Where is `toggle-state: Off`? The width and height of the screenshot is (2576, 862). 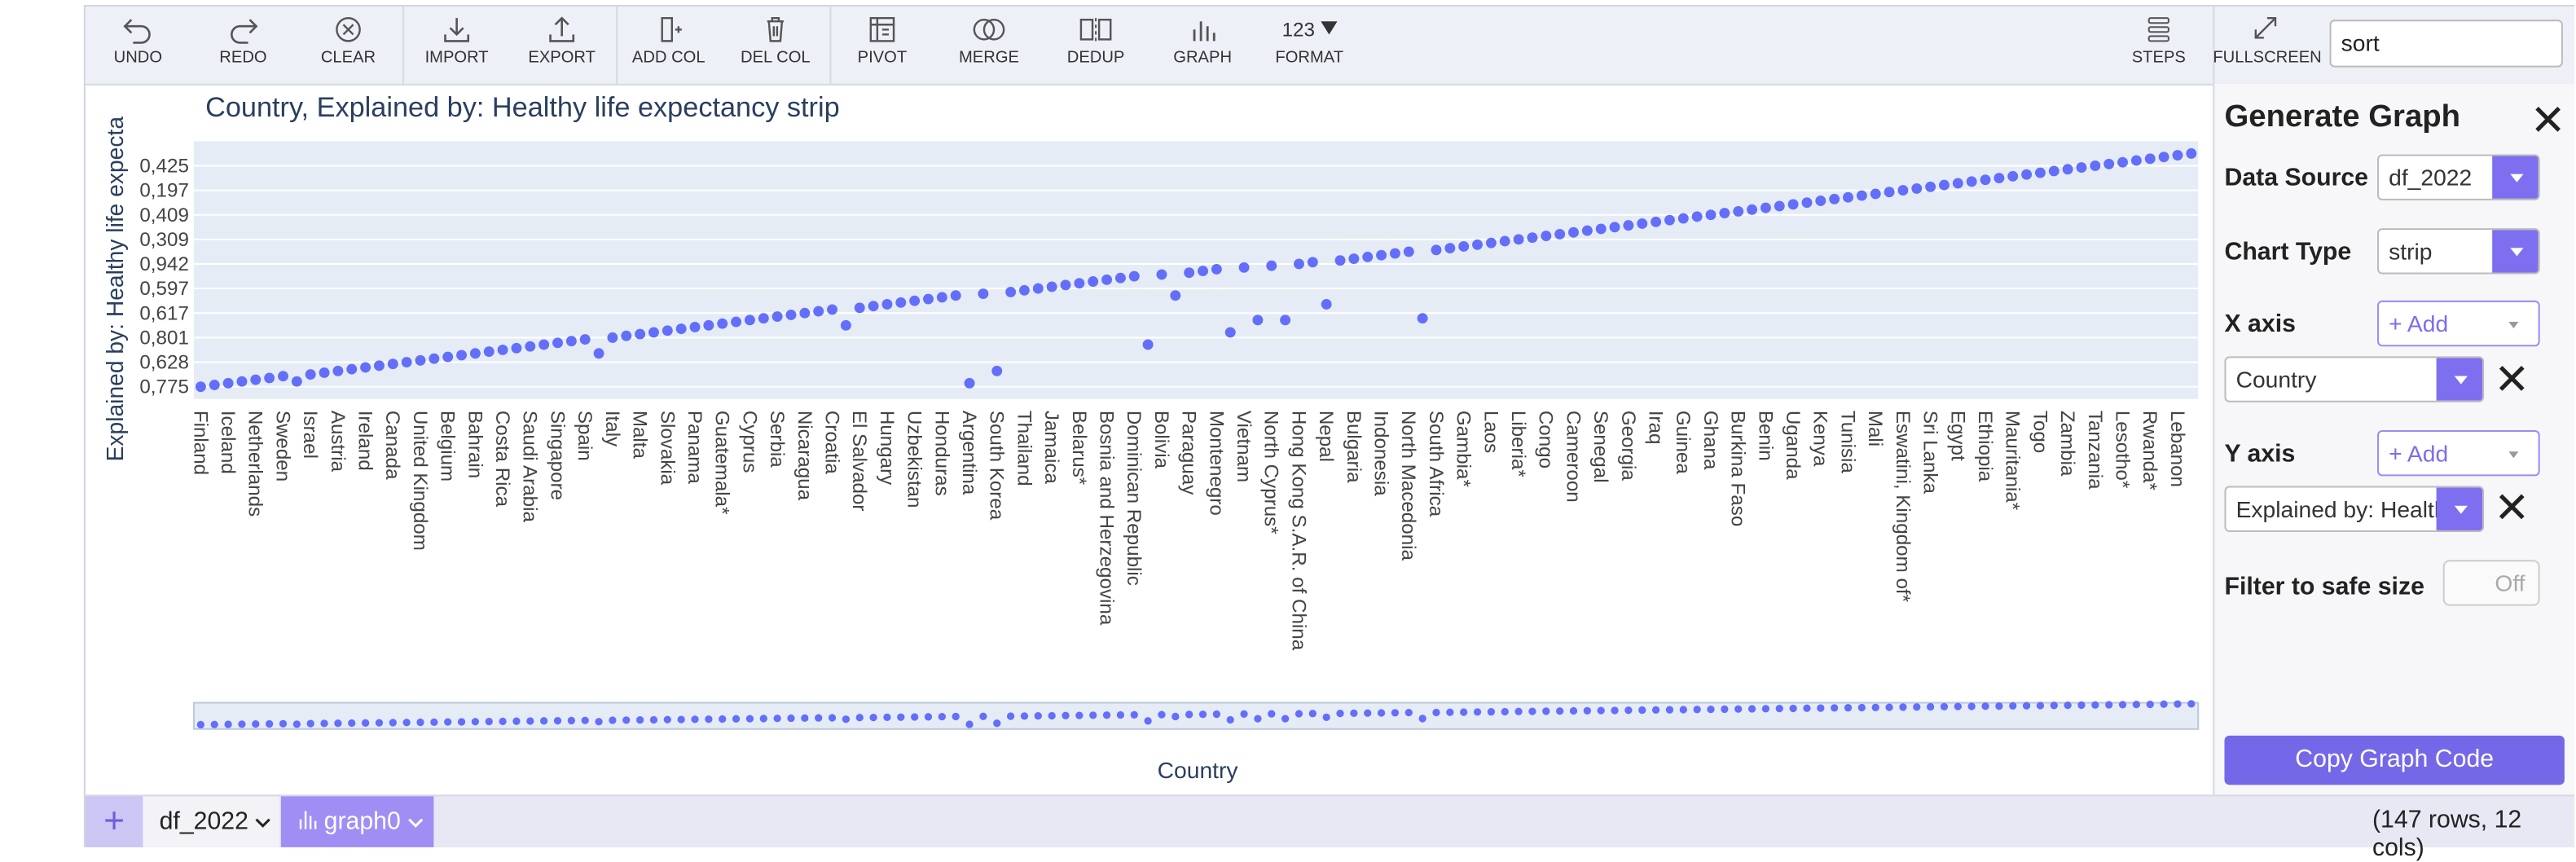
toggle-state: Off is located at coordinates (2510, 583).